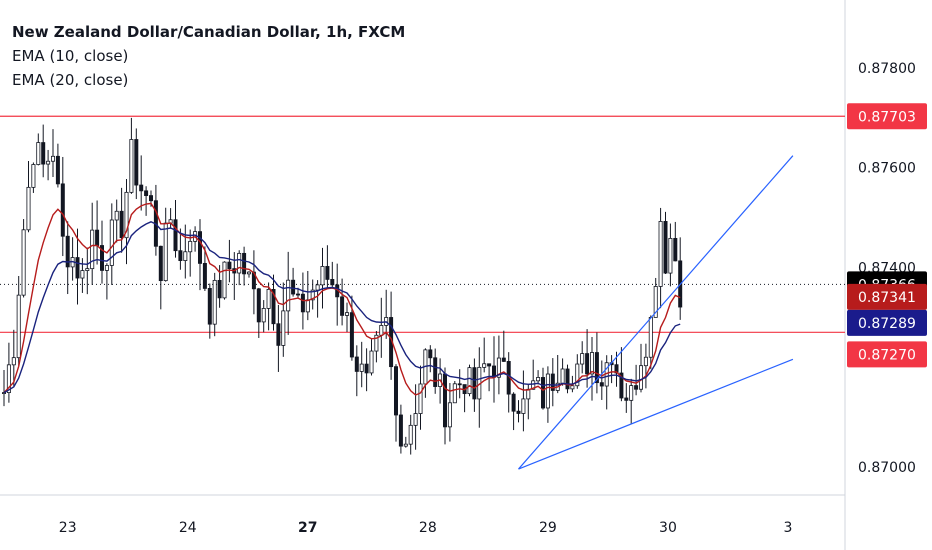 This screenshot has width=932, height=550. What do you see at coordinates (70, 80) in the screenshot?
I see `ema-slow-legend: EMA (20, close)` at bounding box center [70, 80].